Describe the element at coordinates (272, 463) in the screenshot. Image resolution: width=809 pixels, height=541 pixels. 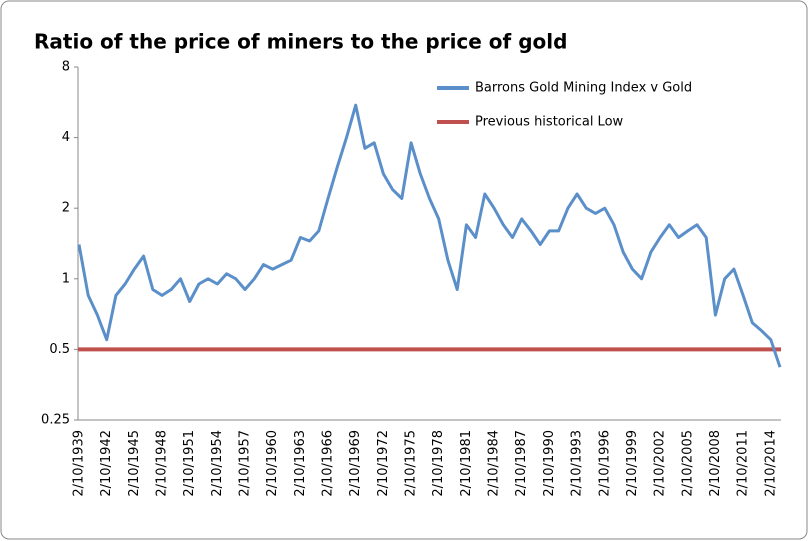
I see `x-tick-label: 2/10/1960` at that location.